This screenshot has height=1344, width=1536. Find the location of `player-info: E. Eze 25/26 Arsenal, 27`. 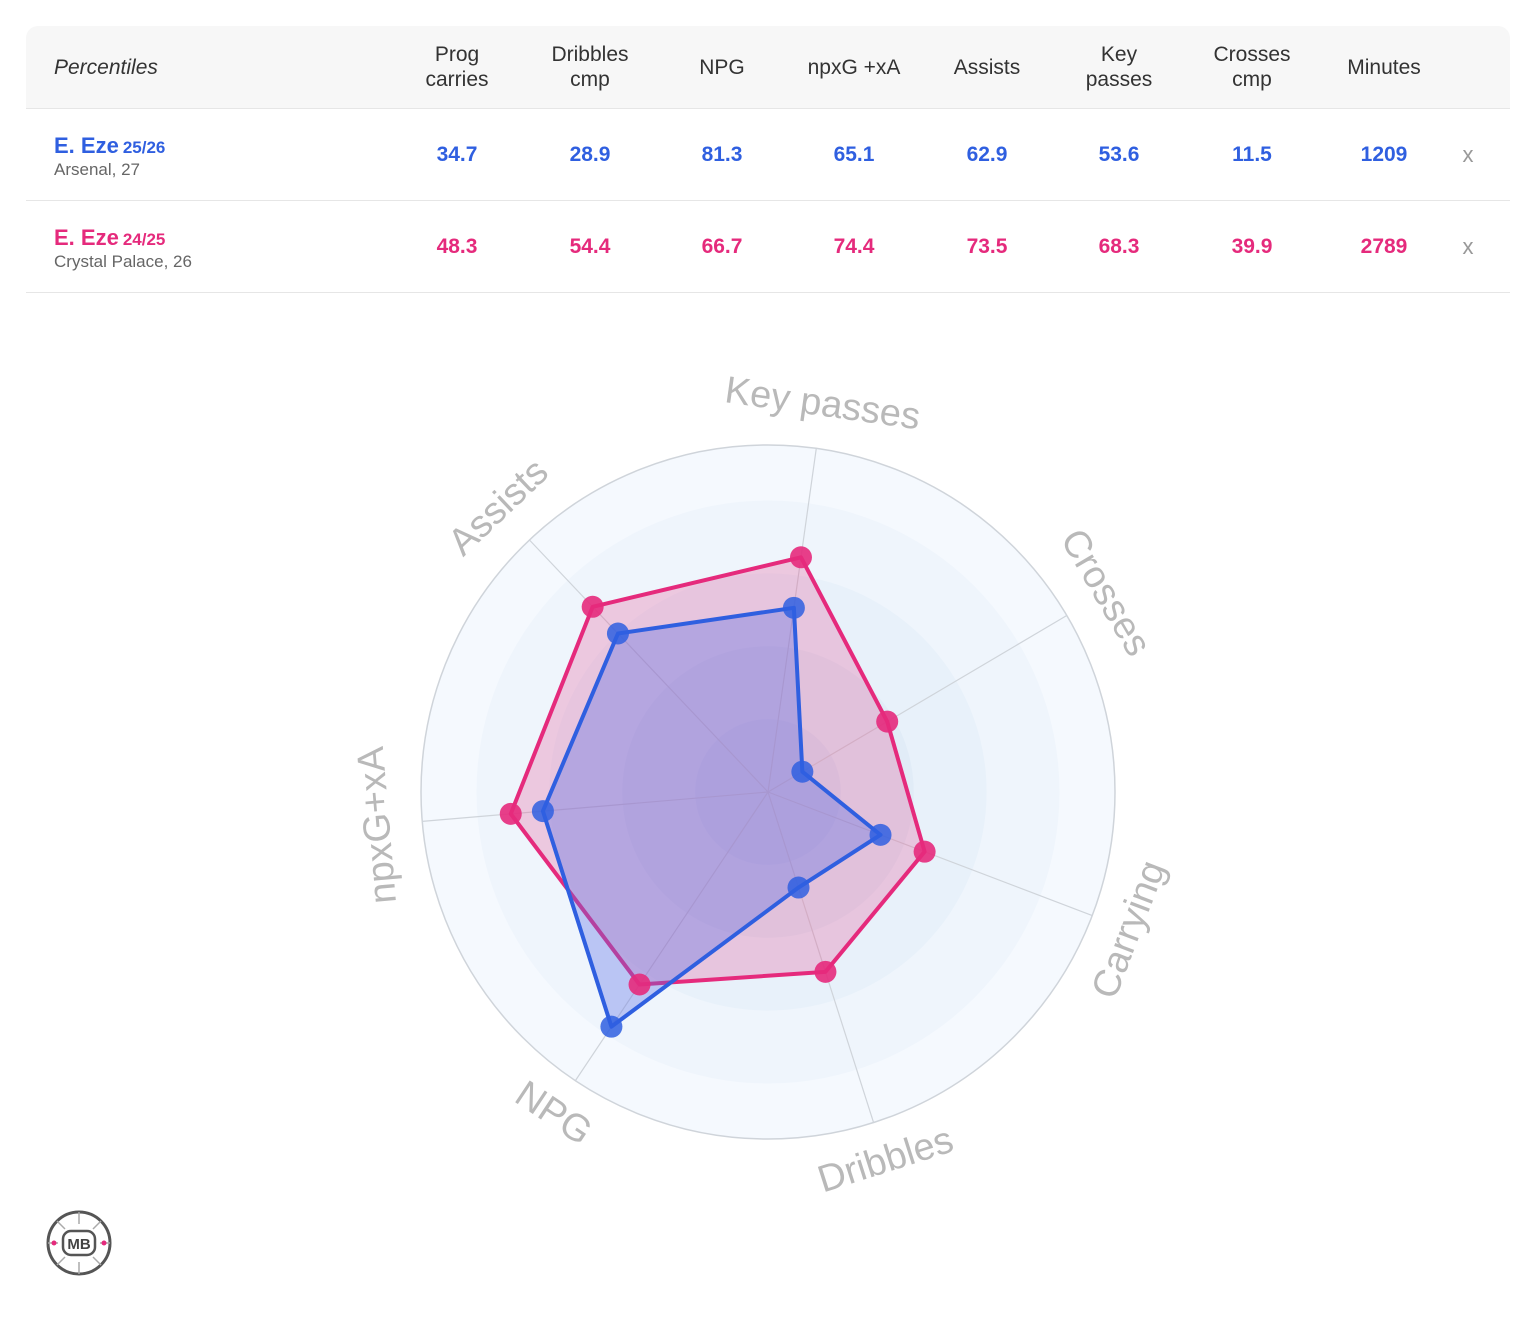

player-info: E. Eze 25/26 Arsenal, 27 is located at coordinates (109, 157).